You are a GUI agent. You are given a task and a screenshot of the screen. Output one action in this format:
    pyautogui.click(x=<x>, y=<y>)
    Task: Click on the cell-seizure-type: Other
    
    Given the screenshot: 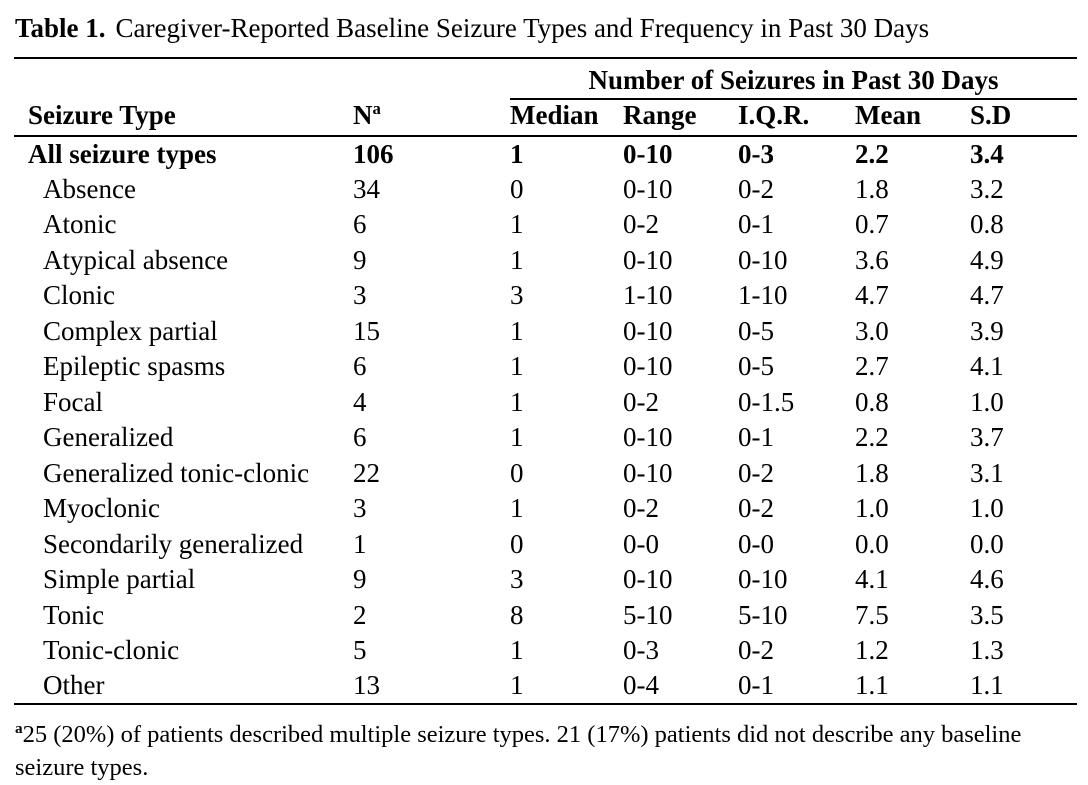 What is the action you would take?
    pyautogui.click(x=183, y=686)
    